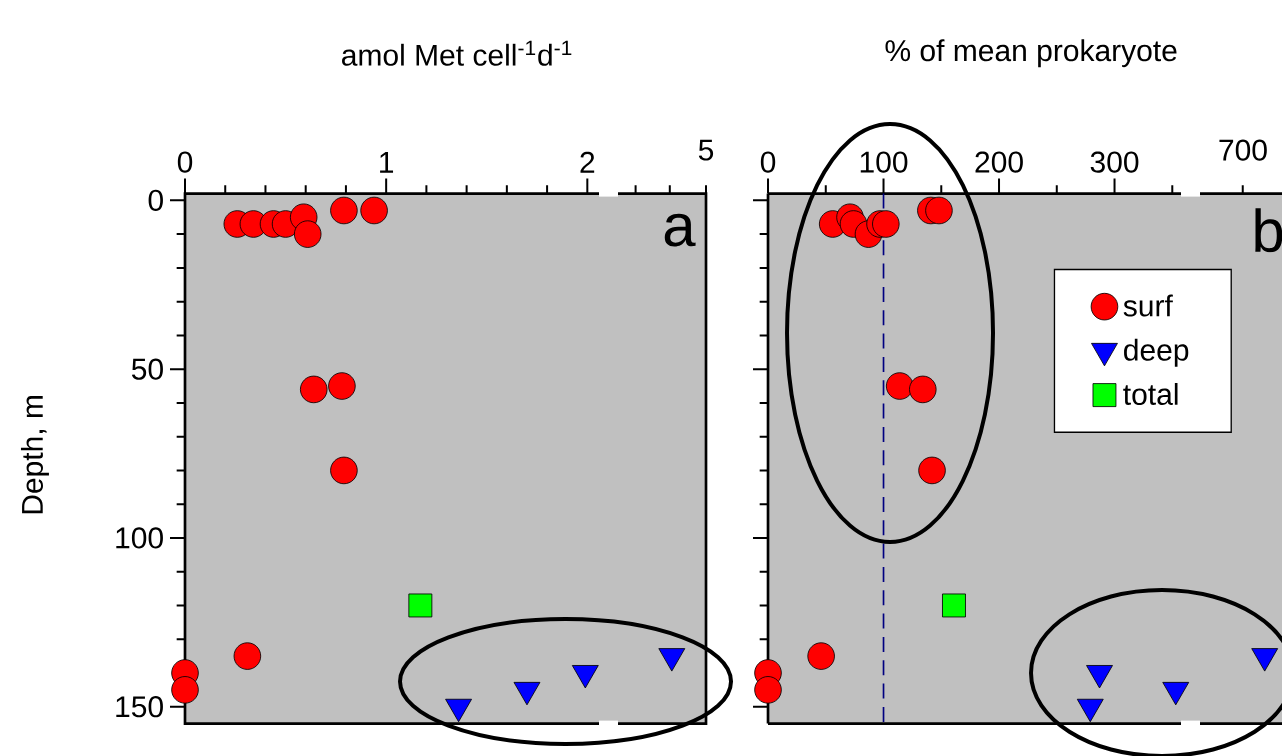 The width and height of the screenshot is (1282, 756). I want to click on x-tick-label: 200, so click(999, 162).